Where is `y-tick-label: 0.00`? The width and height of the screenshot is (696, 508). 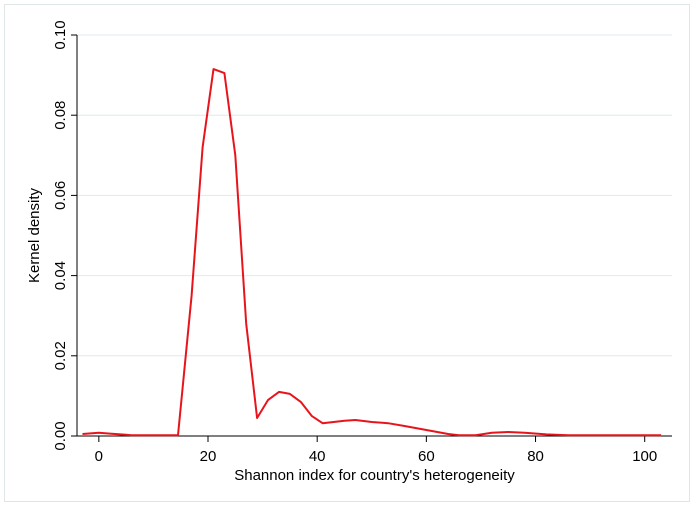
y-tick-label: 0.00 is located at coordinates (60, 435).